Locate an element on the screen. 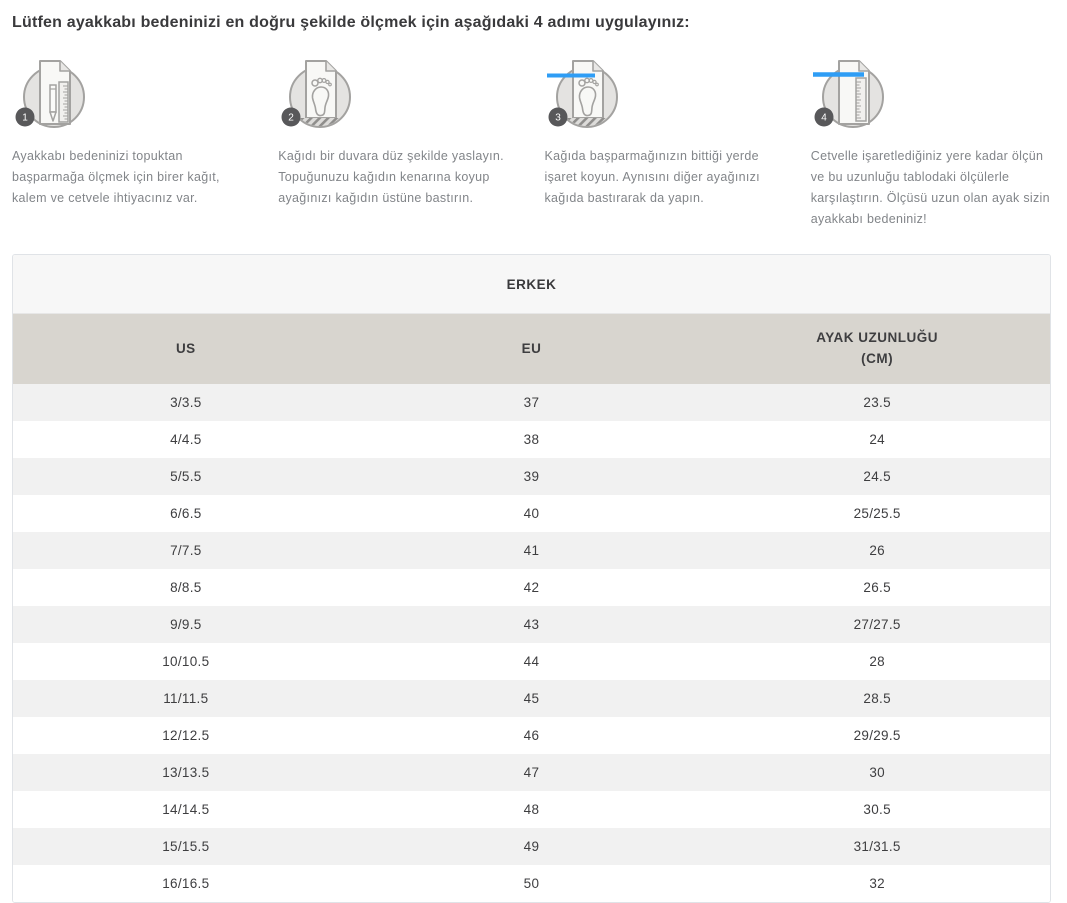 The image size is (1067, 903). table-row: 15/15.5 49 31/31.5 is located at coordinates (531, 846).